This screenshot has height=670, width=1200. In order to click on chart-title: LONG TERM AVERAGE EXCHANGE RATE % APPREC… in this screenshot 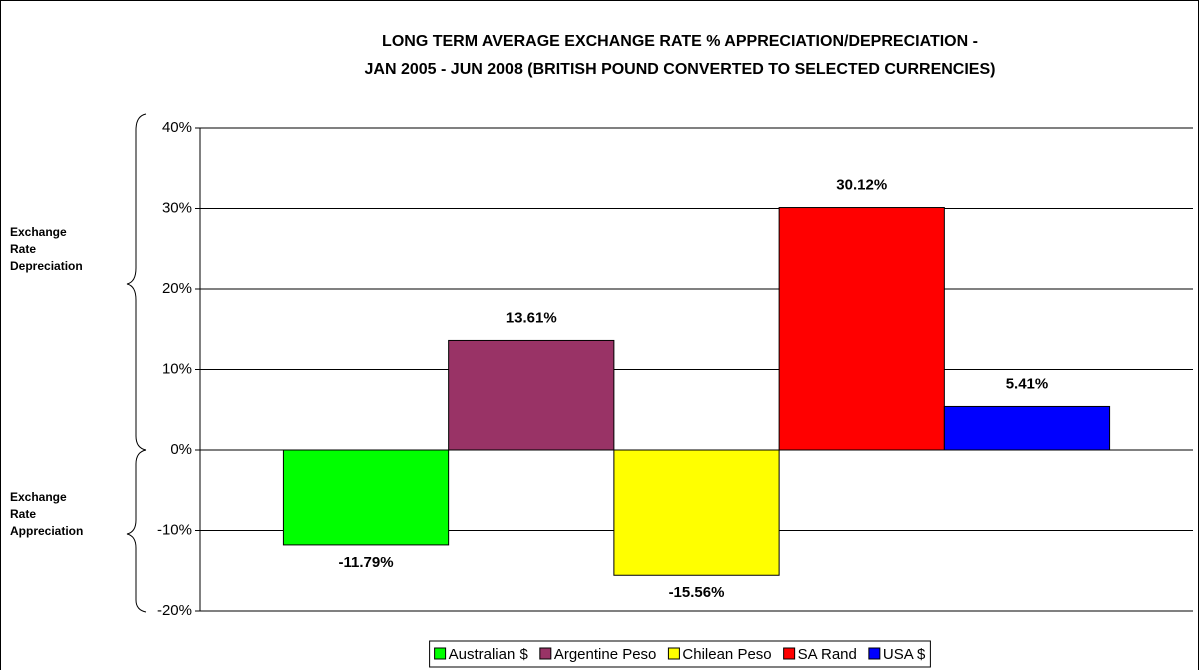, I will do `click(680, 41)`.